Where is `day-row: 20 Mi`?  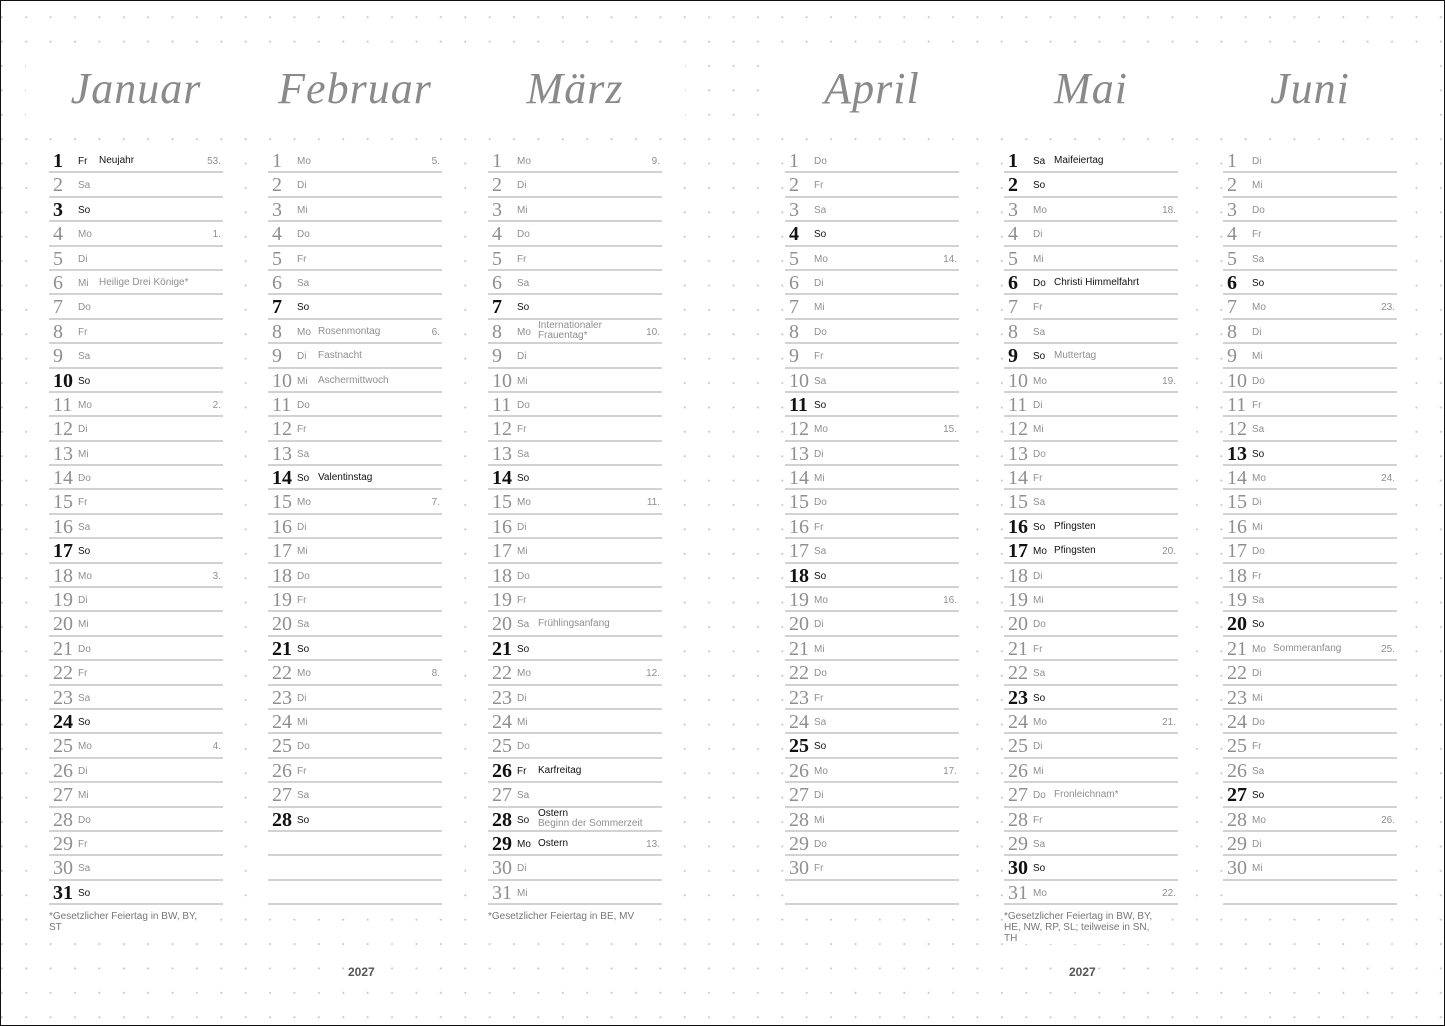 day-row: 20 Mi is located at coordinates (136, 624).